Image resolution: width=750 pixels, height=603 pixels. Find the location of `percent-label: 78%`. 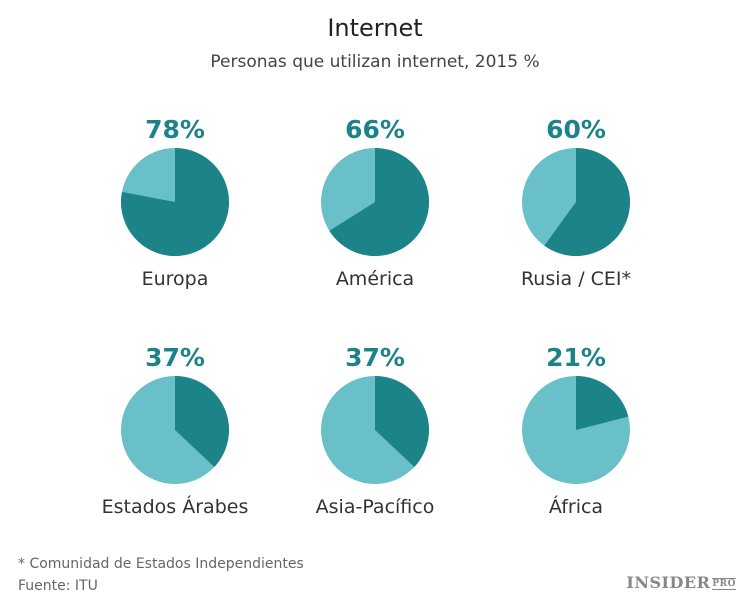

percent-label: 78% is located at coordinates (175, 129).